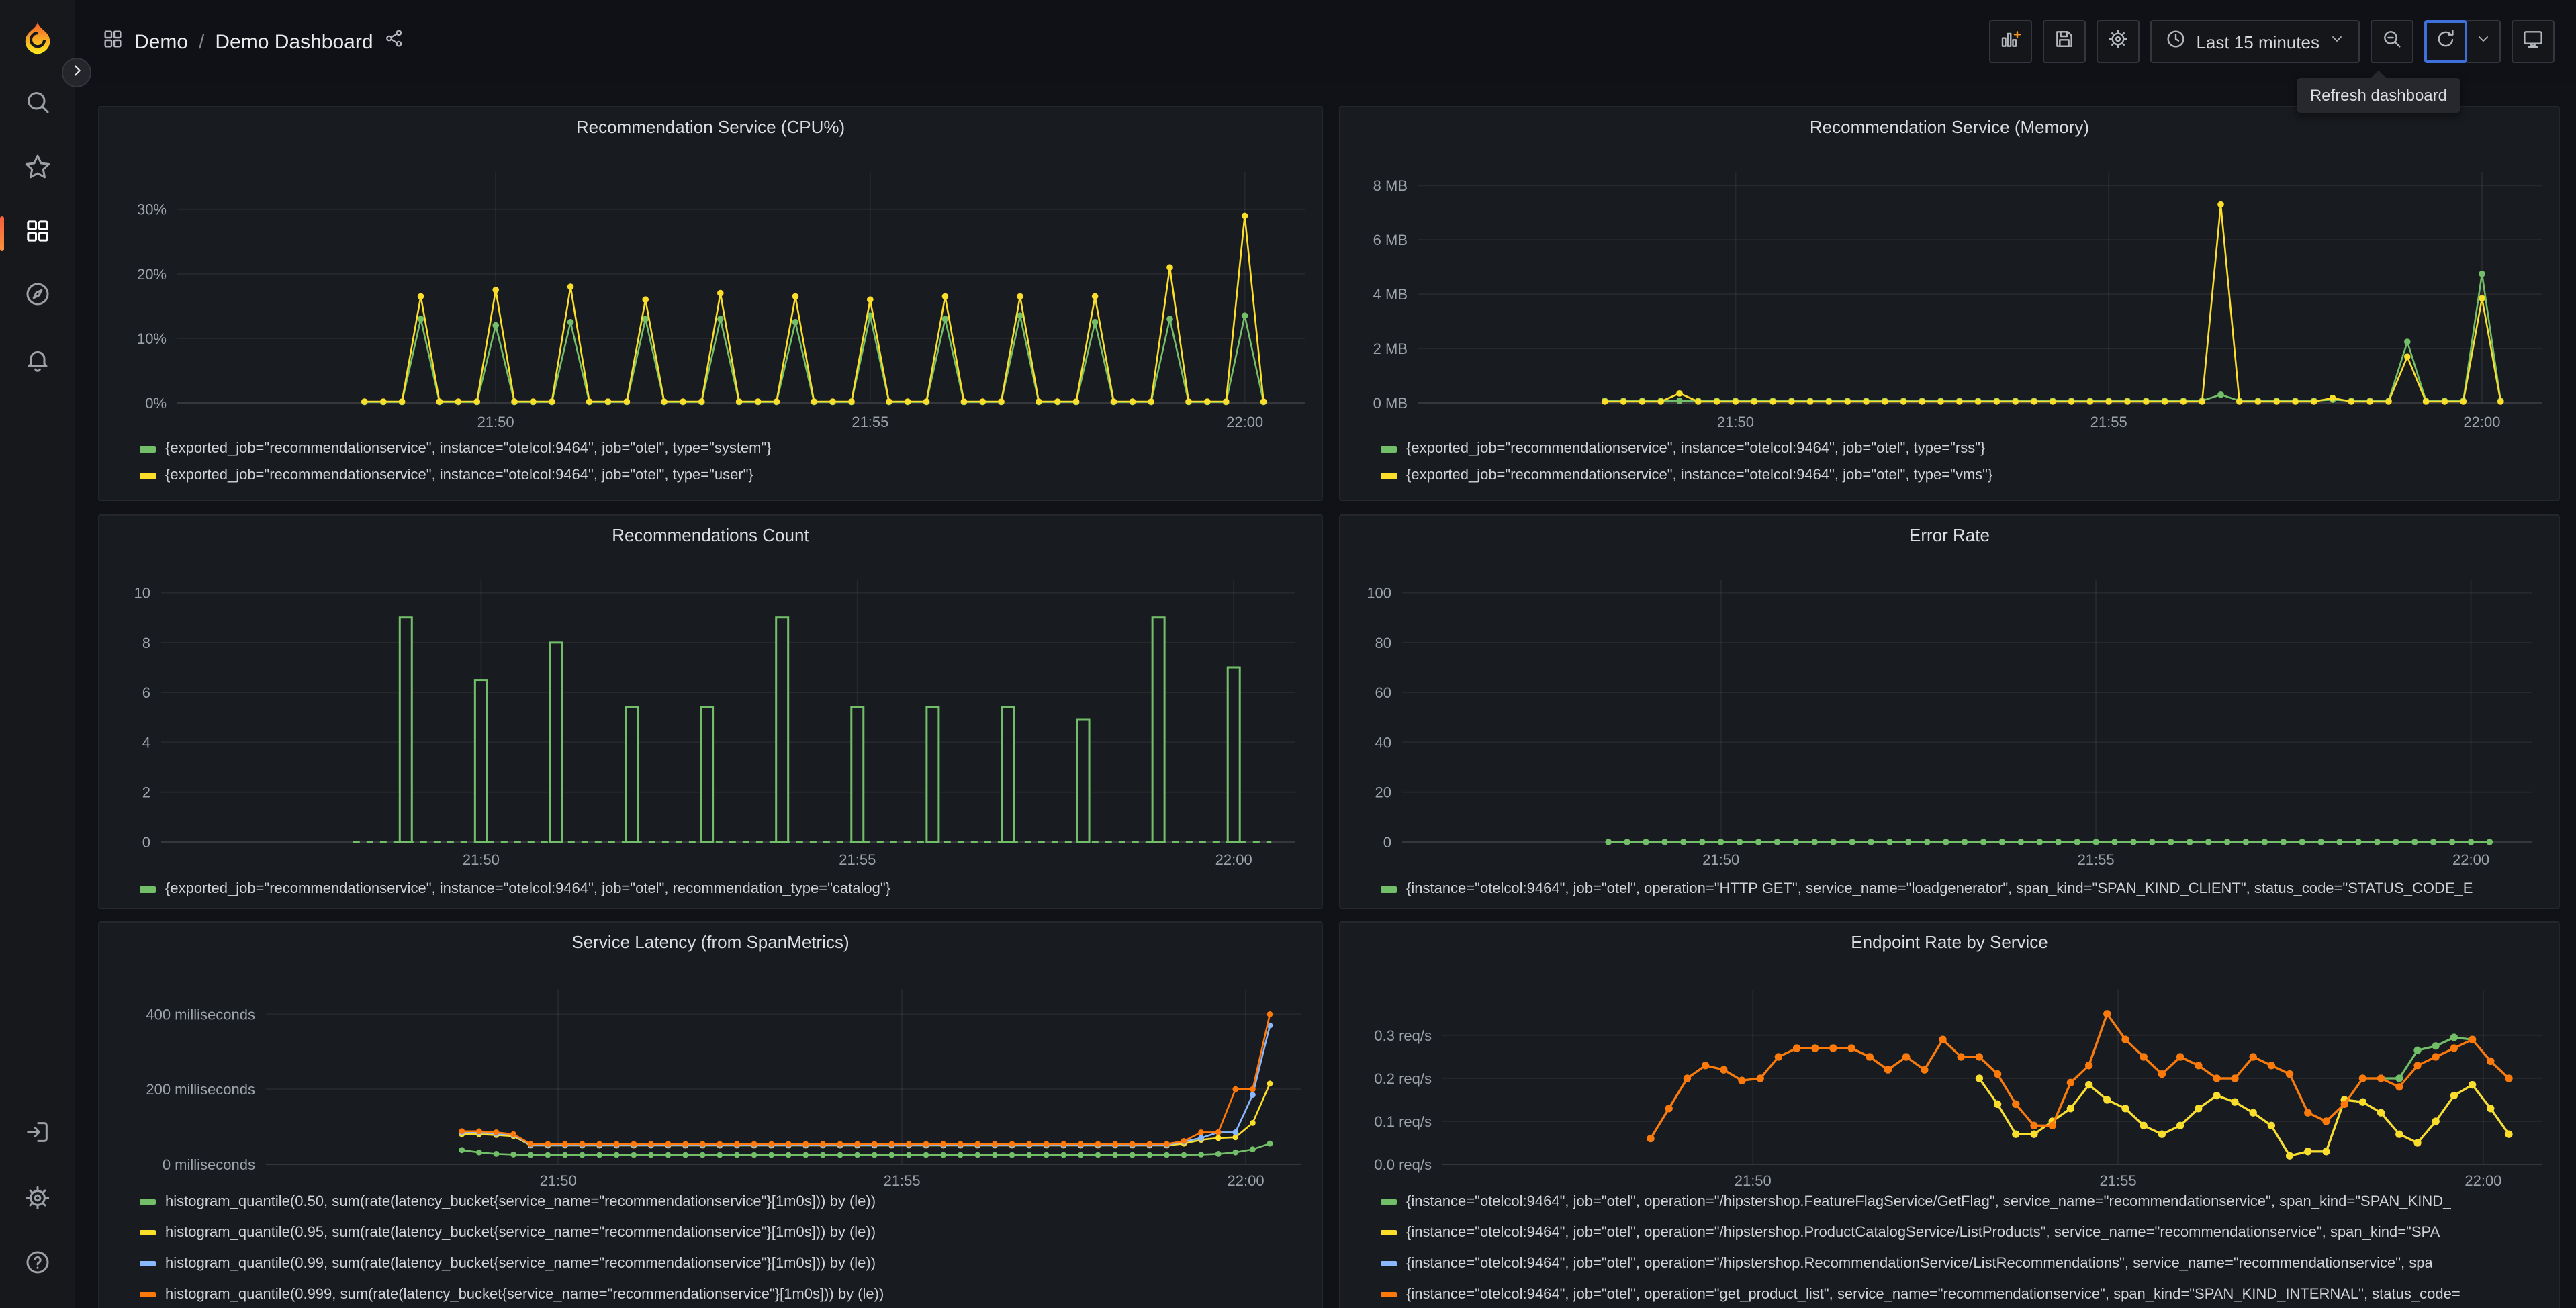 Image resolution: width=2576 pixels, height=1308 pixels. Describe the element at coordinates (1949, 535) in the screenshot. I see `panel-title: Error Rate` at that location.